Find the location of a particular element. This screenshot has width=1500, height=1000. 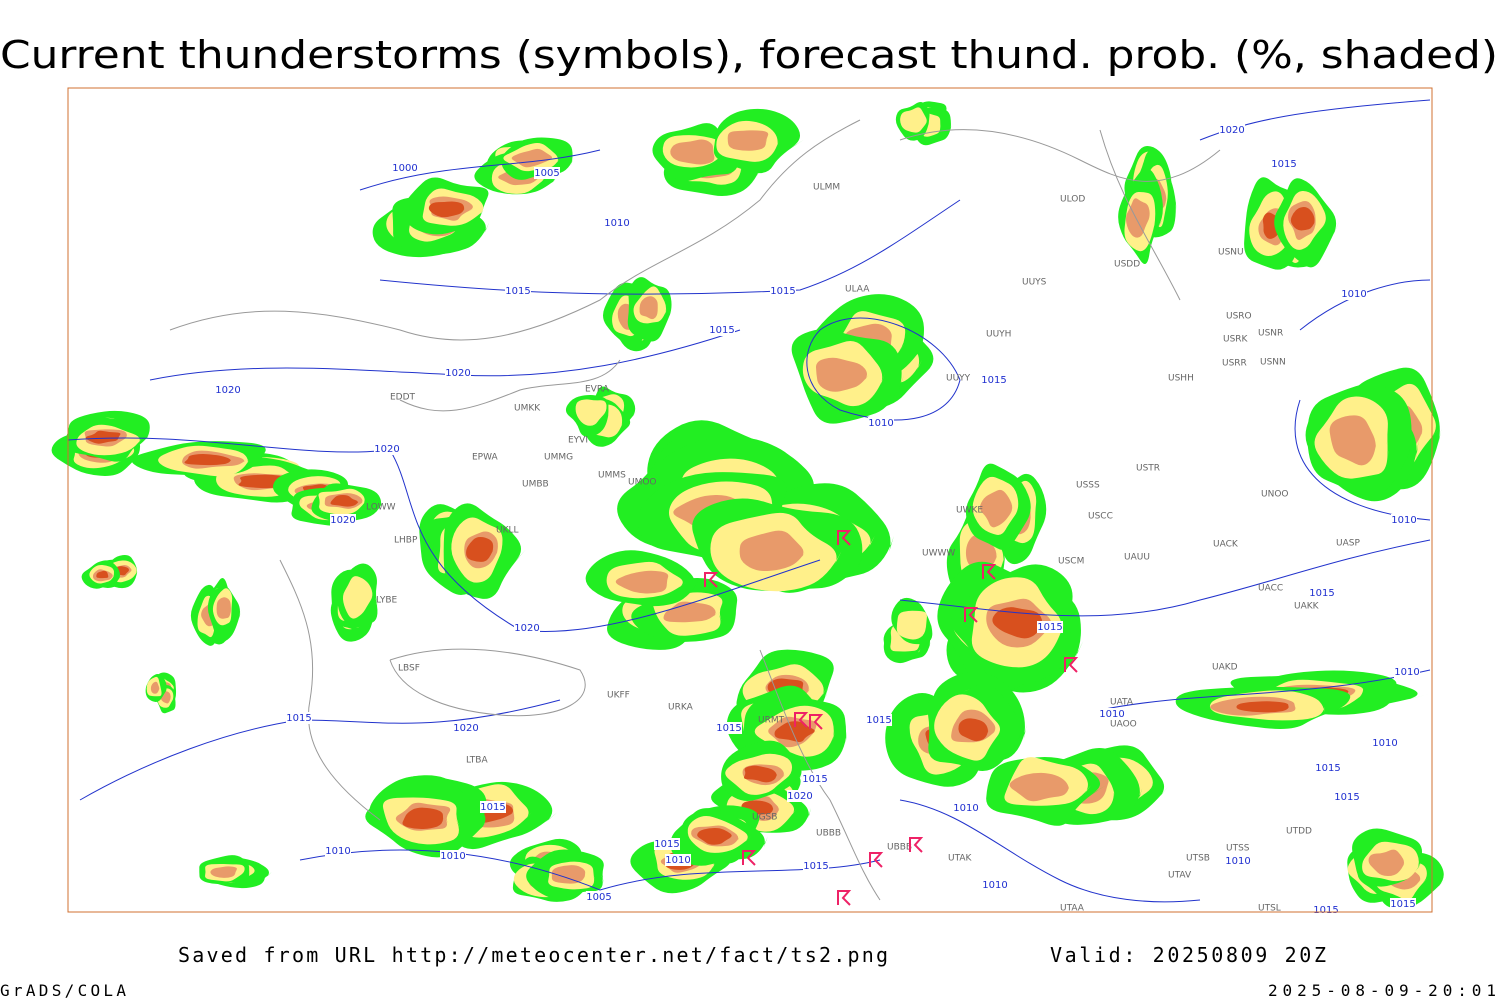

station-label: LTBA is located at coordinates (477, 761).